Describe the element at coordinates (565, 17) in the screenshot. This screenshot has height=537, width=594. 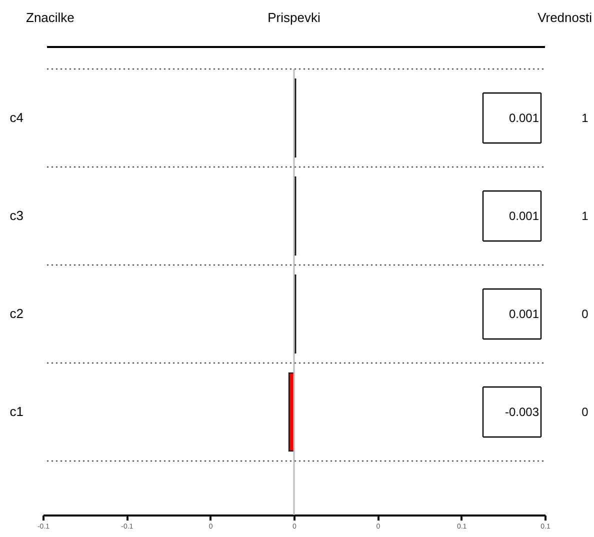
I see `y2-axis-title: Vrednosti` at that location.